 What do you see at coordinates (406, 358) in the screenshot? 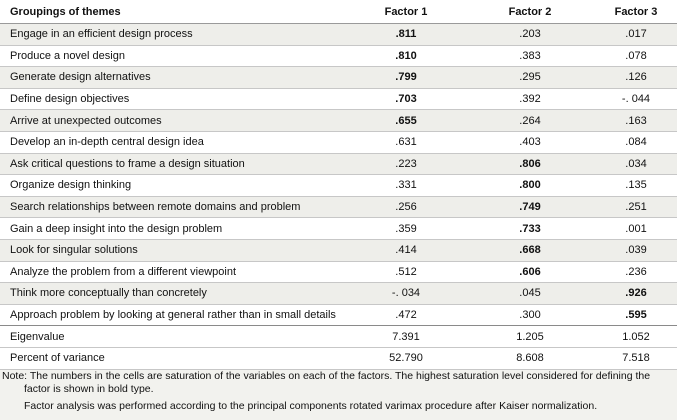
I see `factor-1-cell: 52.790` at bounding box center [406, 358].